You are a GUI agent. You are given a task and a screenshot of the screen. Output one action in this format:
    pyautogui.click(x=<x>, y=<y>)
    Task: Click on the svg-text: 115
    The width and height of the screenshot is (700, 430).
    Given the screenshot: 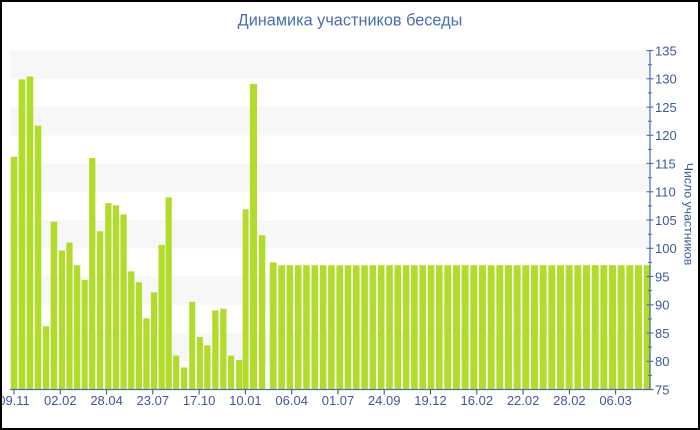 What is the action you would take?
    pyautogui.click(x=665, y=163)
    